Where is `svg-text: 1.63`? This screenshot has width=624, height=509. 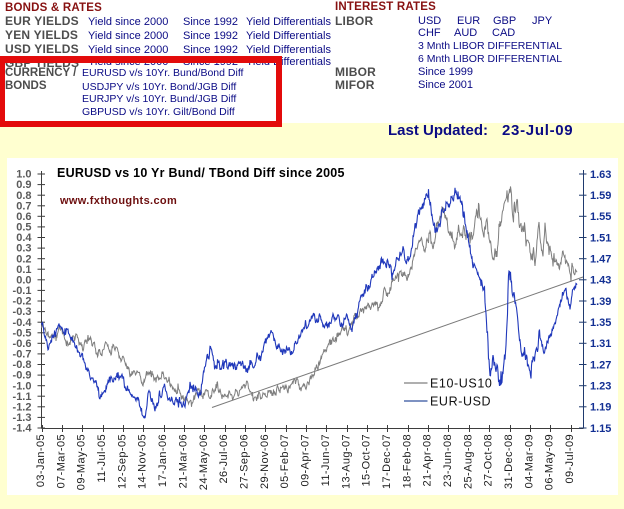 svg-text: 1.63 is located at coordinates (600, 175).